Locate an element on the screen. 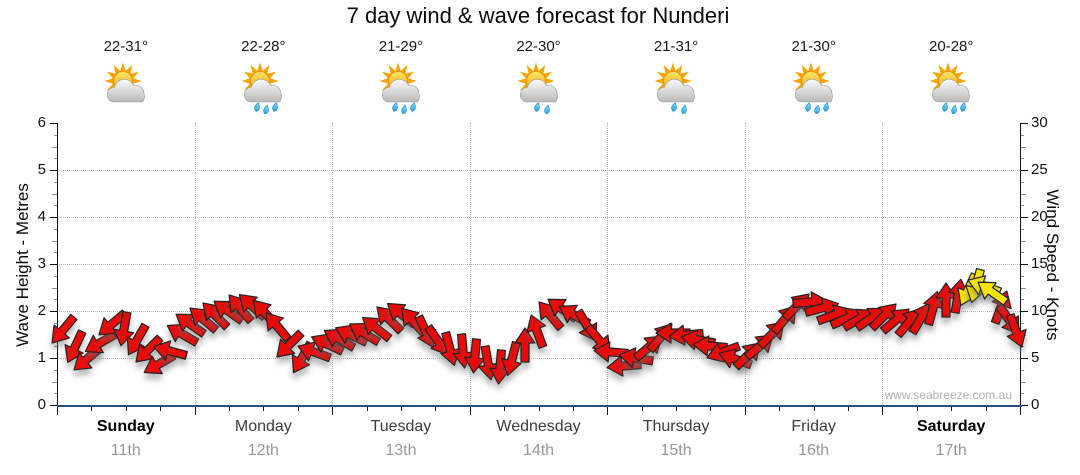 The height and width of the screenshot is (475, 1080). day-date-label: 13th is located at coordinates (401, 450).